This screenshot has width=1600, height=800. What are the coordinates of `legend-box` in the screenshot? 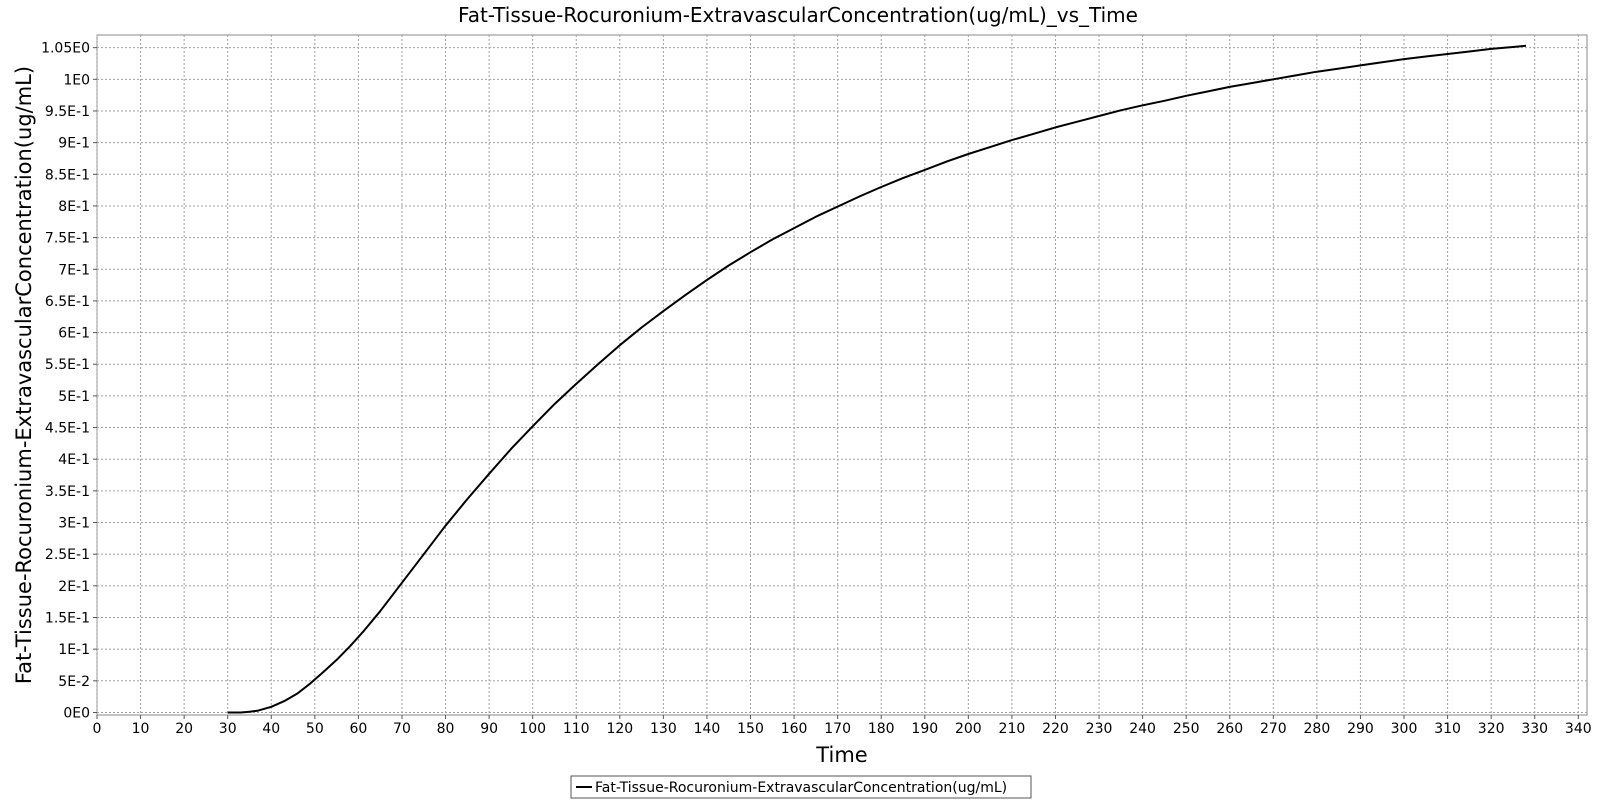 It's located at (801, 787).